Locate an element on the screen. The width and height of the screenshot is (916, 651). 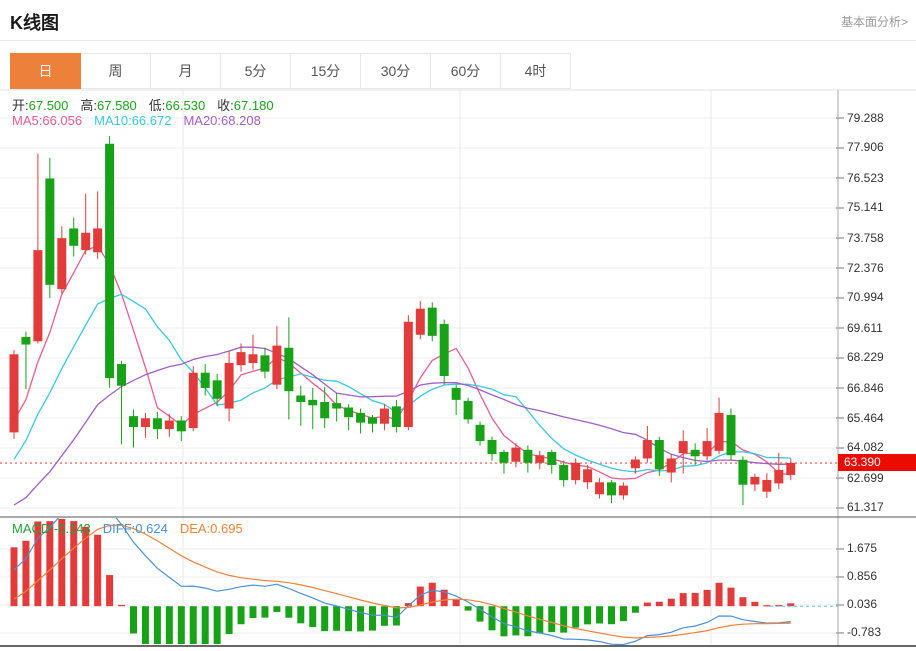
axis-tick-label: 0.856 is located at coordinates (862, 576).